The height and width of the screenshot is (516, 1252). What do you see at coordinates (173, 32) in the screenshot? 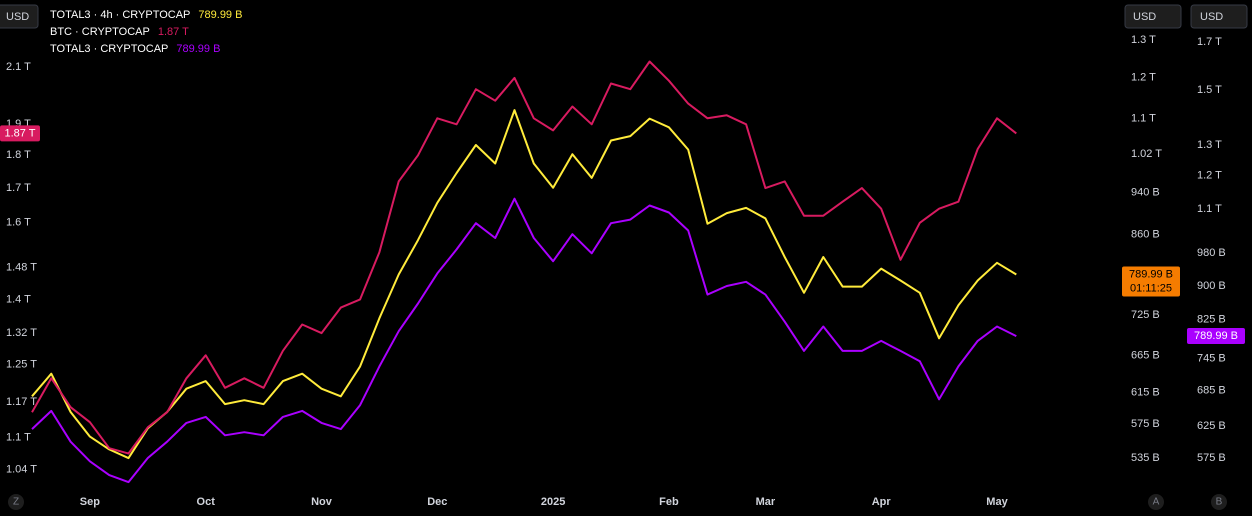
I see `legend-value: 1.87 T` at bounding box center [173, 32].